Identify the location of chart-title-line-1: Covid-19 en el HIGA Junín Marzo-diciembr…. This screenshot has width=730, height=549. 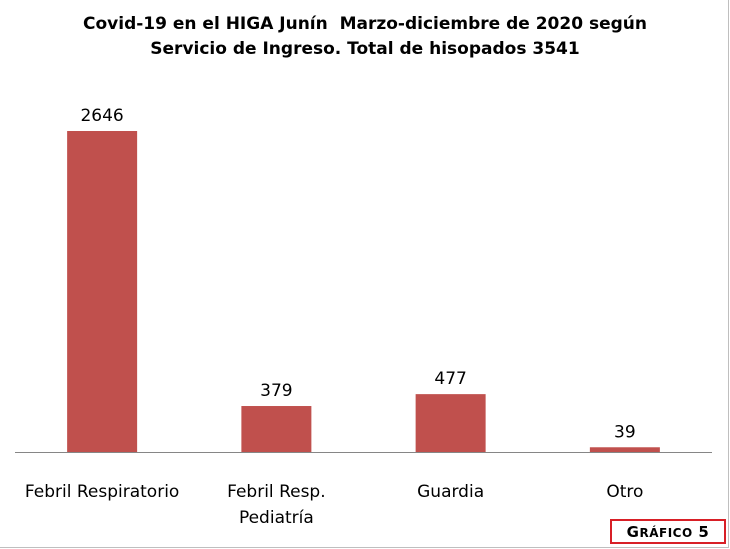
(365, 24).